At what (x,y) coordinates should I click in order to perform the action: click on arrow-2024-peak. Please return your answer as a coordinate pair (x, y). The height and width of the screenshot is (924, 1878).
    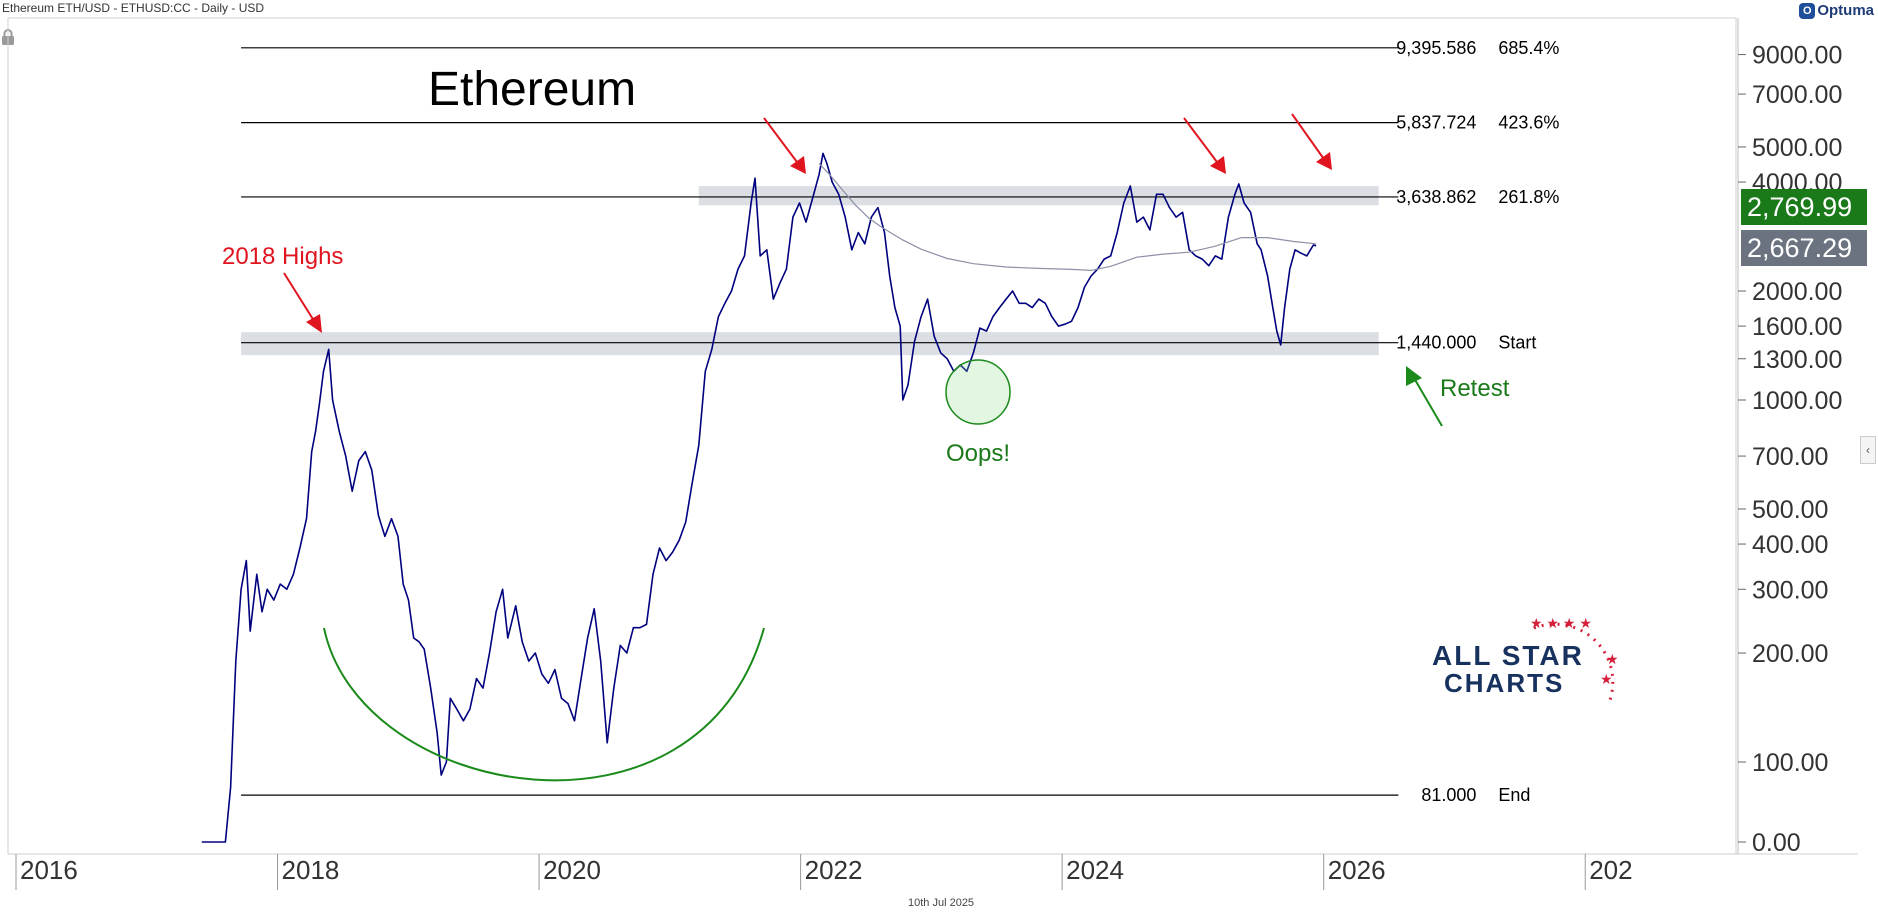
    Looking at the image, I should click on (1202, 142).